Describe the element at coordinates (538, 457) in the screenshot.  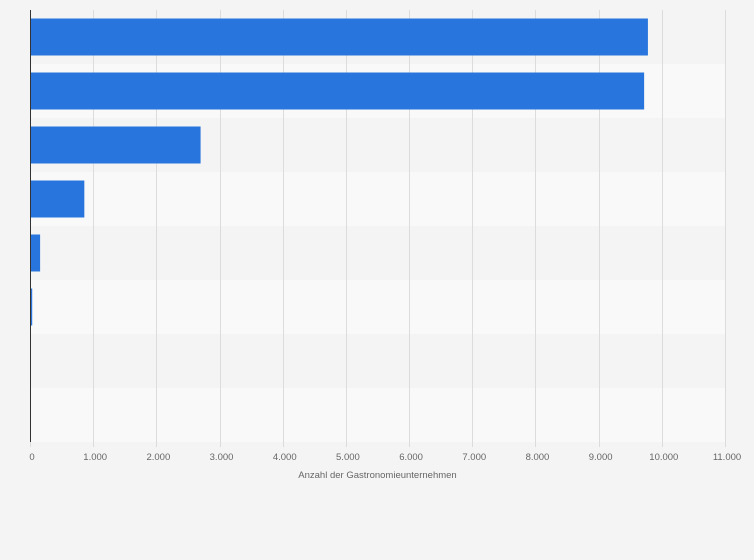
I see `x-tick-label: 8.000` at that location.